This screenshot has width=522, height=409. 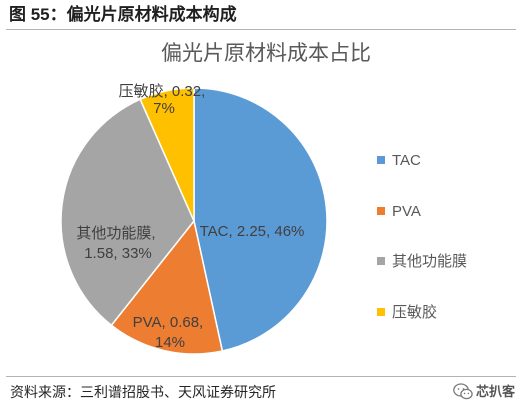 What do you see at coordinates (162, 91) in the screenshot?
I see `data-label-psa-line-1: 压敏胶, 0.32,` at bounding box center [162, 91].